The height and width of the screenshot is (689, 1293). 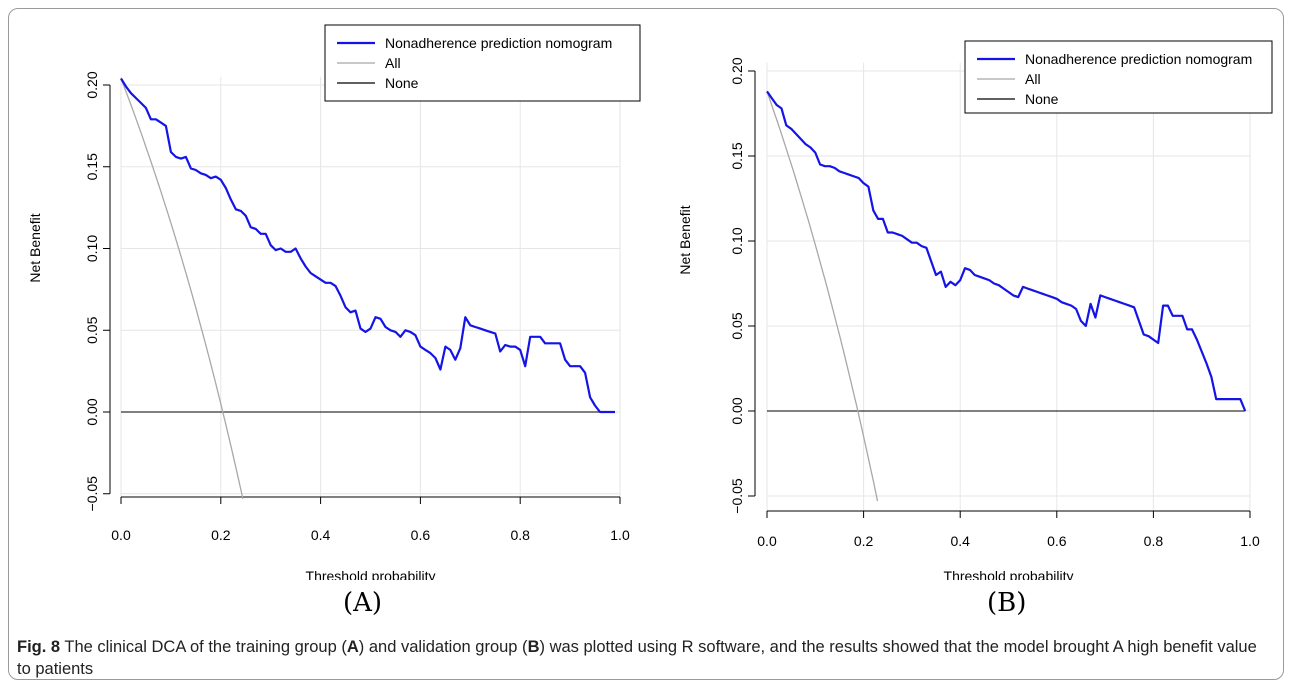 What do you see at coordinates (39, 647) in the screenshot?
I see `caption-label: Fig. 8` at bounding box center [39, 647].